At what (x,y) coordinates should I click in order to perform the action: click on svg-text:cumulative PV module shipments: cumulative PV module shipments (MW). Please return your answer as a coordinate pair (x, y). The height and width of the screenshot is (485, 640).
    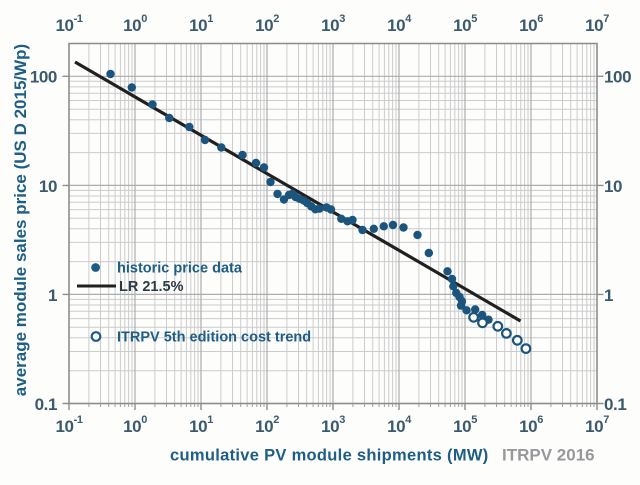
    Looking at the image, I should click on (329, 456).